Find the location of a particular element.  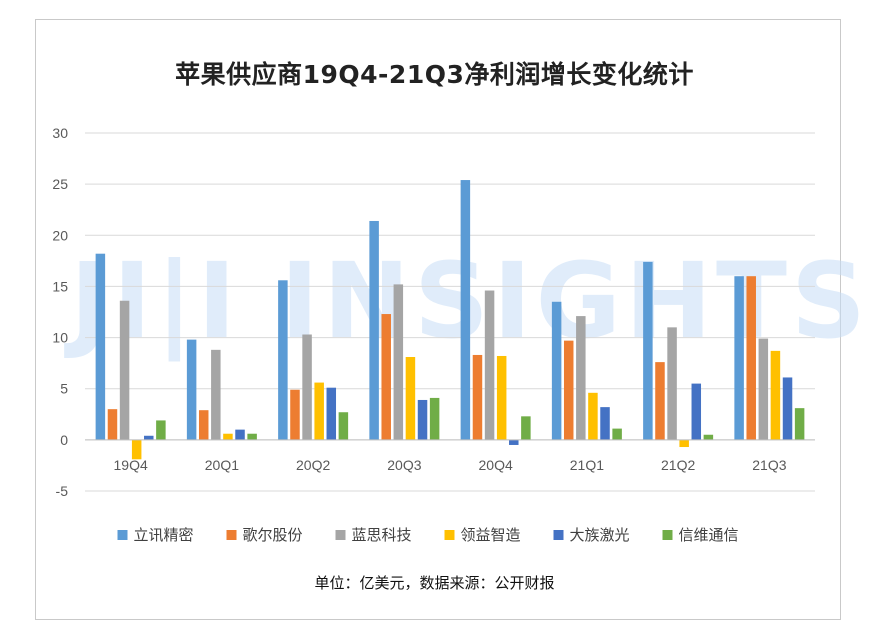

bar-歌尔股份-21Q1 is located at coordinates (568, 390).